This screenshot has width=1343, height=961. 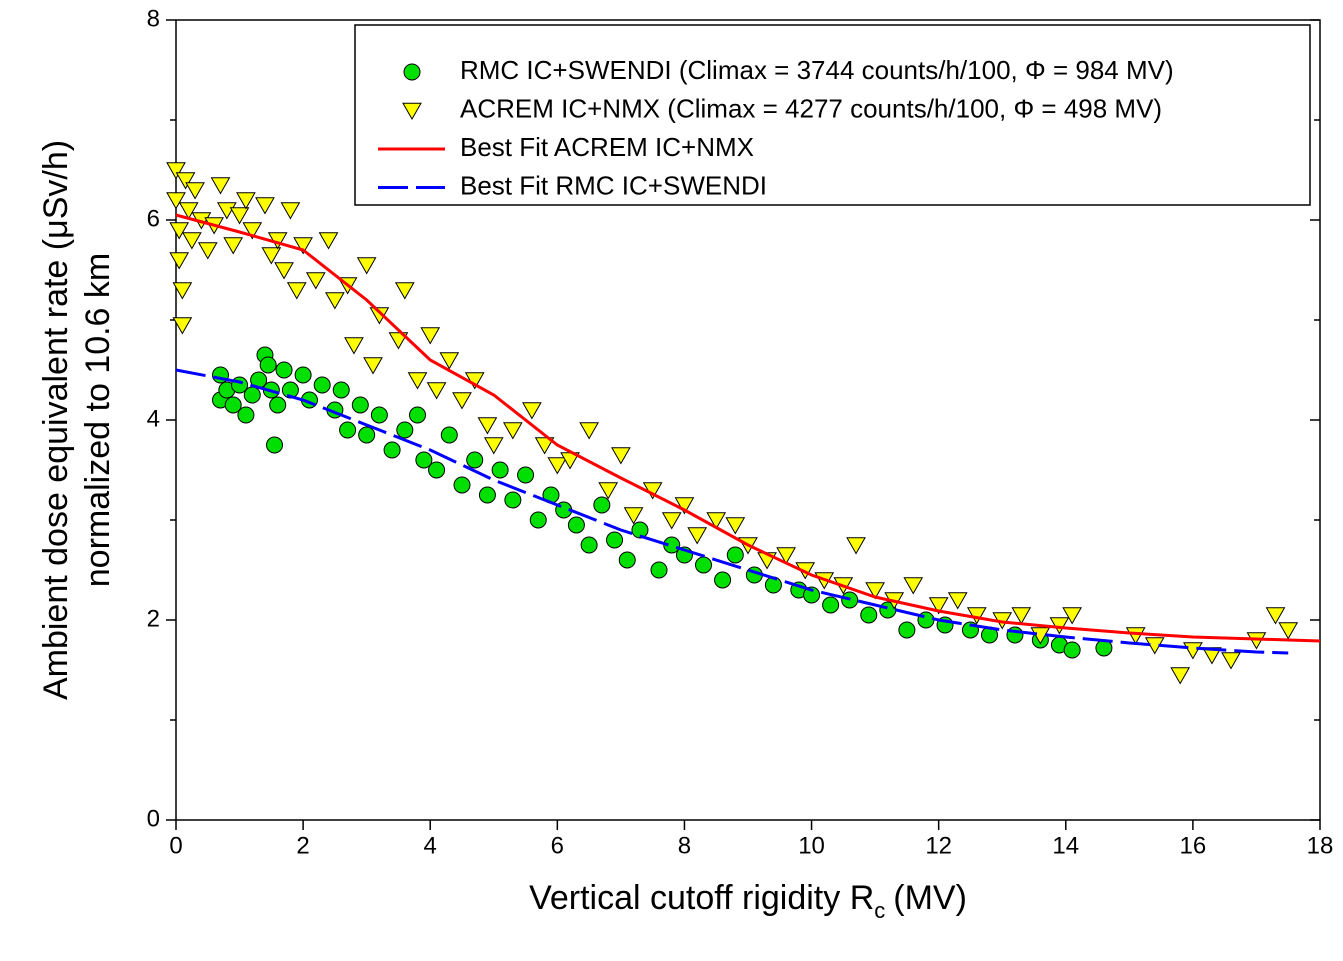 What do you see at coordinates (879, 910) in the screenshot?
I see `x-axis-label-sub: c` at bounding box center [879, 910].